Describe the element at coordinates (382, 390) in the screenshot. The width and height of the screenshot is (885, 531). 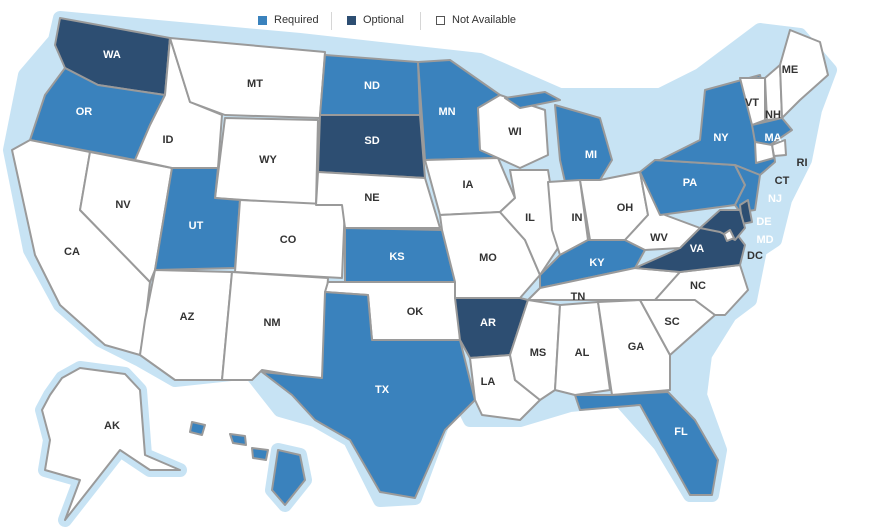
I see `state-label-tx: TX` at that location.